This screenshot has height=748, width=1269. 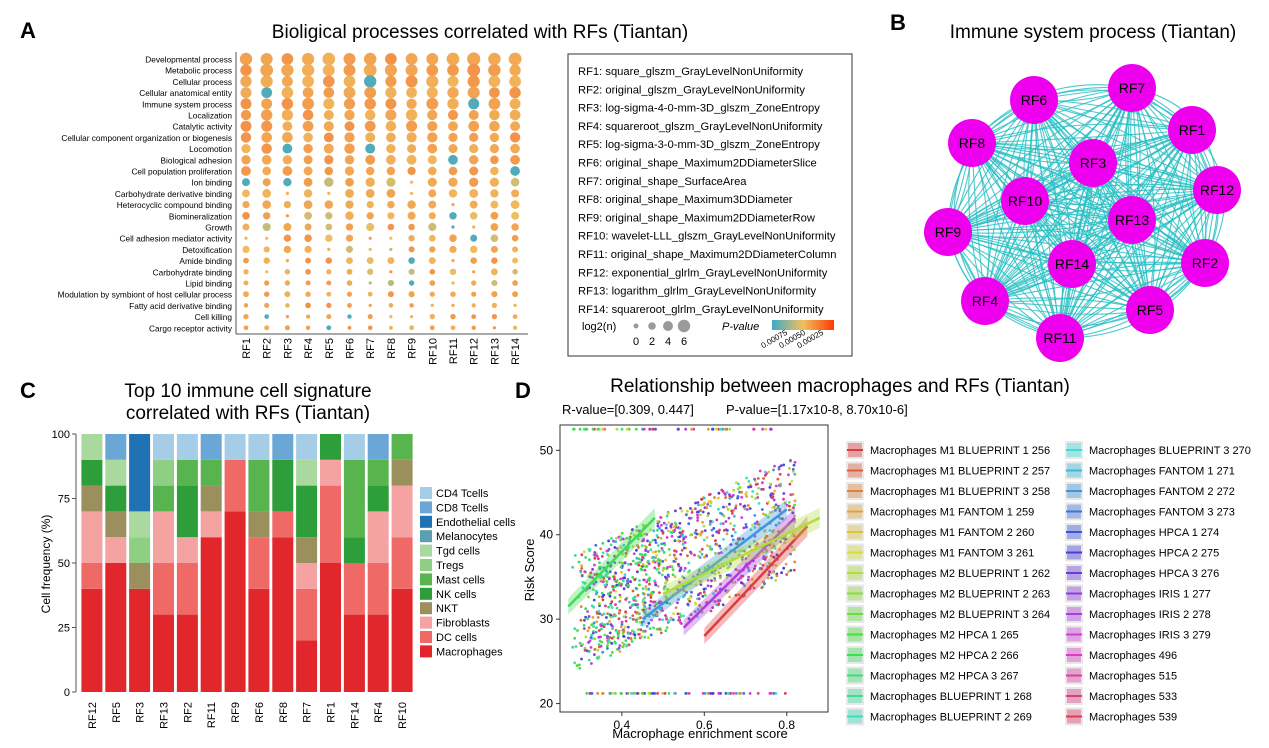 What do you see at coordinates (1162, 513) in the screenshot?
I see `legend-label: Macrophages FANTOM 3 273` at bounding box center [1162, 513].